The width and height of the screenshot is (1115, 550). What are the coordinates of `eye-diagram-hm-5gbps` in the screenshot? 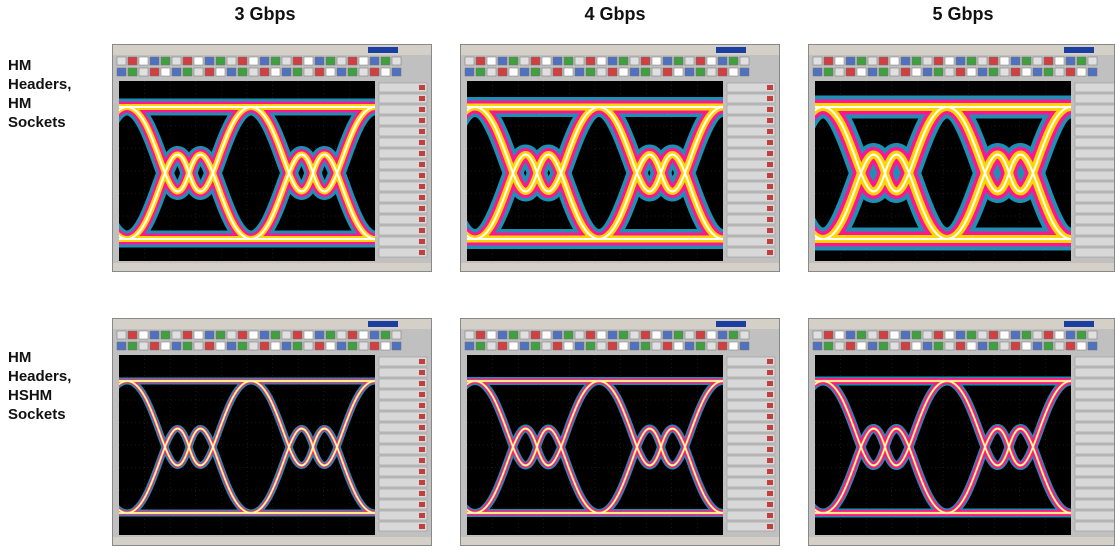 It's located at (961, 158).